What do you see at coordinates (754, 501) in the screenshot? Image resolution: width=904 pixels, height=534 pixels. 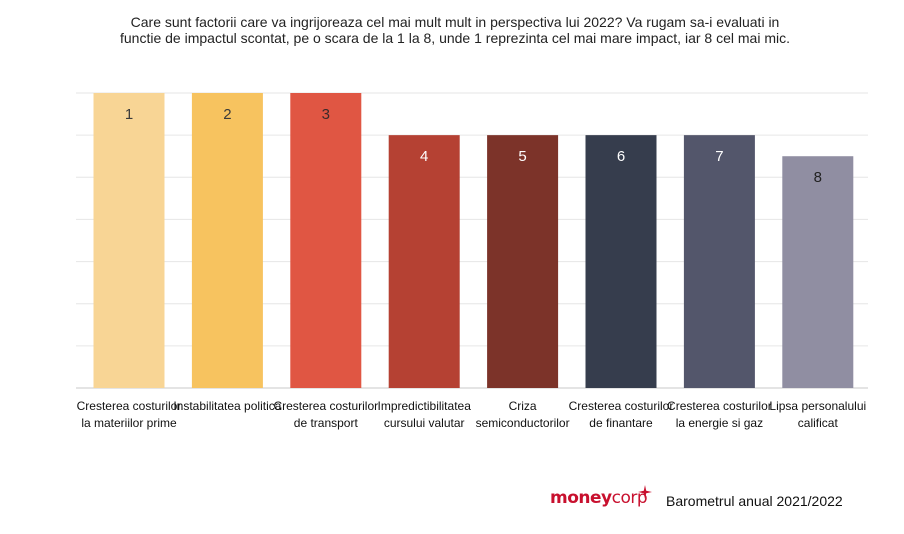 I see `footer-caption: Barometrul anual 2021/2022` at bounding box center [754, 501].